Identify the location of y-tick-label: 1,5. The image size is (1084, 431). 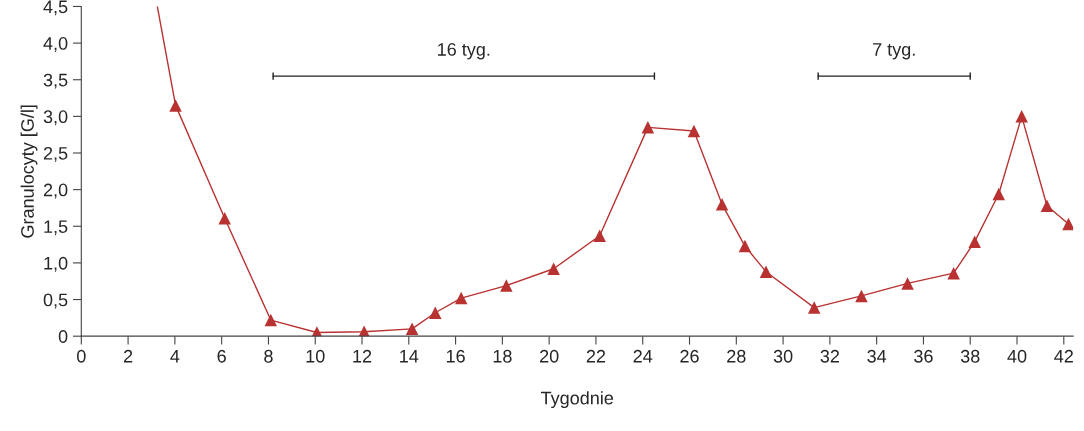
(56, 228).